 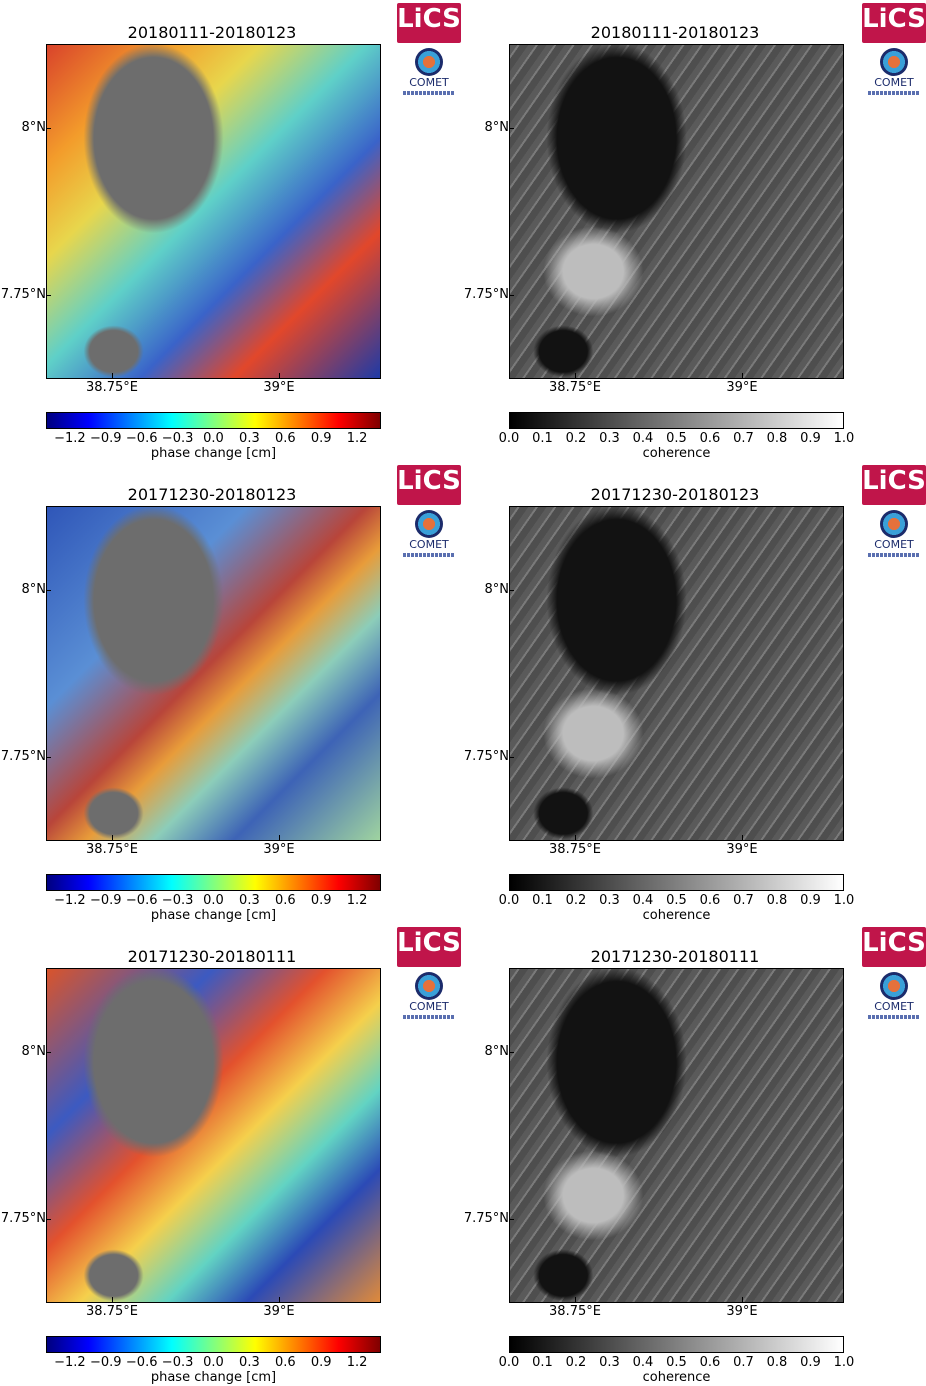 I want to click on colorbar-tick-label: 0.8, so click(x=777, y=900).